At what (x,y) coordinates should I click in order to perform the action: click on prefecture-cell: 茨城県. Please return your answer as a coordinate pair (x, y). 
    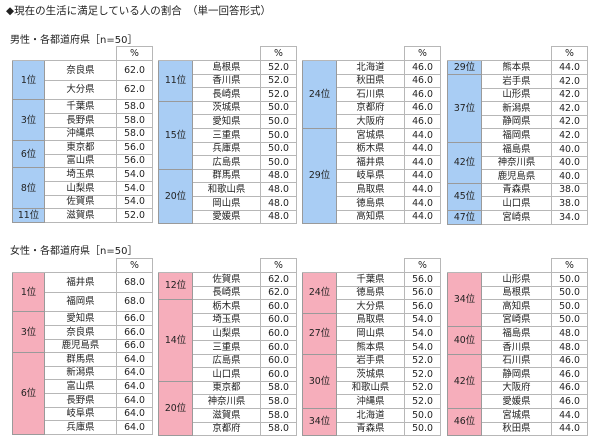
    Looking at the image, I should click on (370, 374).